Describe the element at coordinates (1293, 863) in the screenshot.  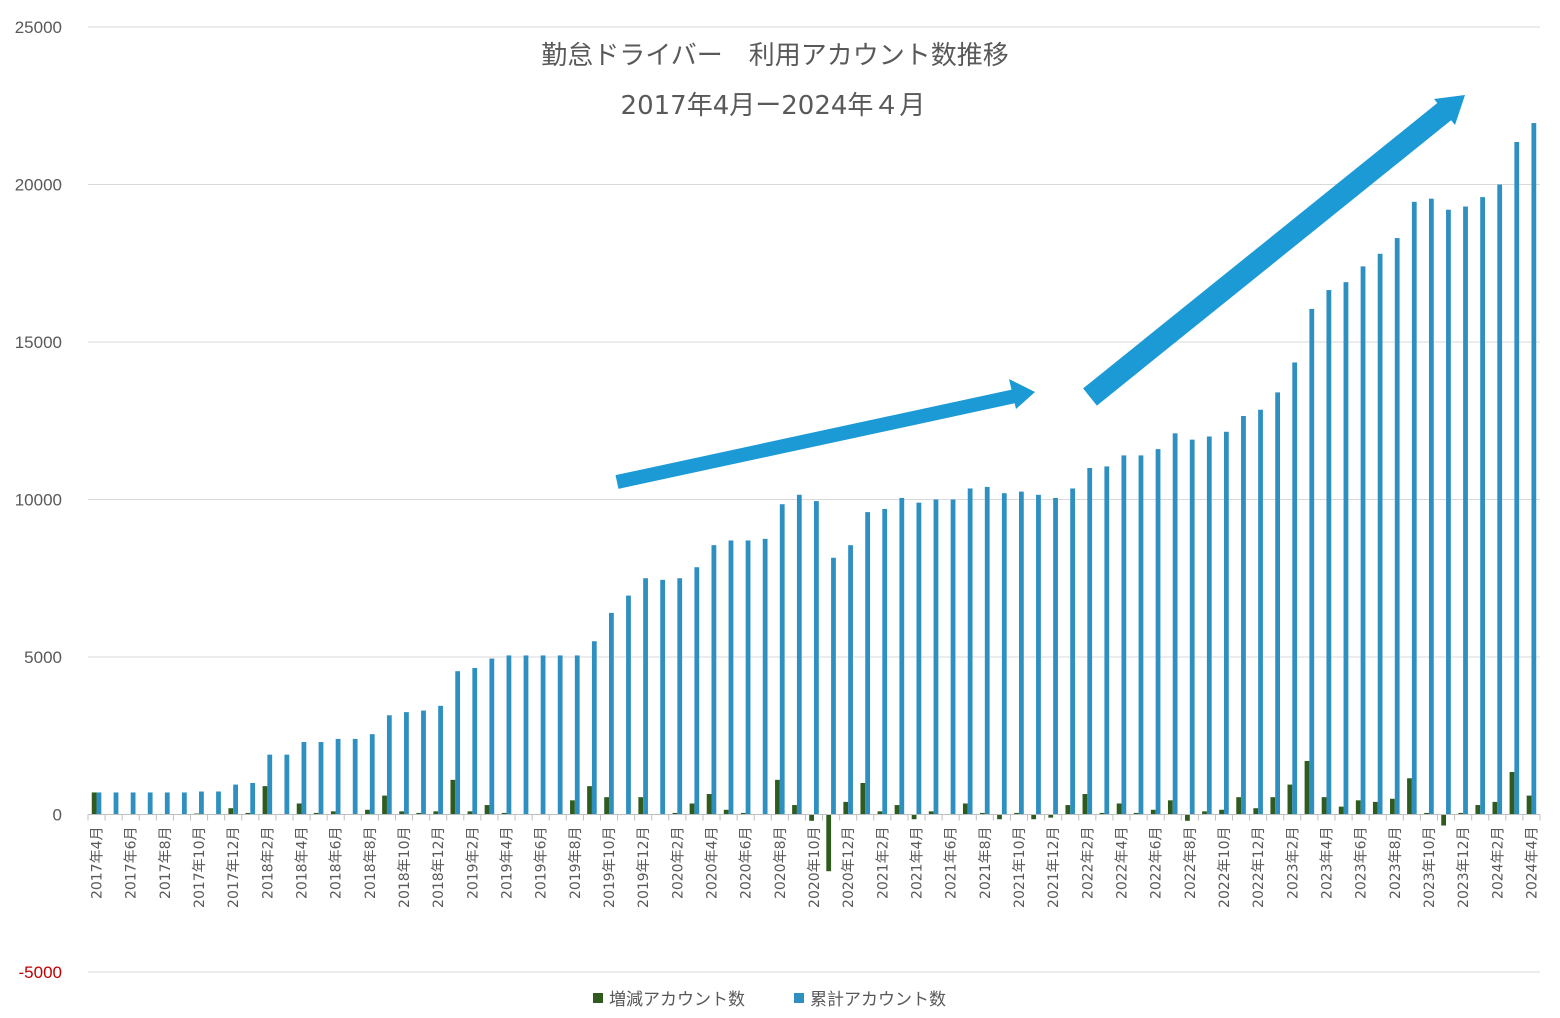
I see `x-tick-label: 2023年2月` at that location.